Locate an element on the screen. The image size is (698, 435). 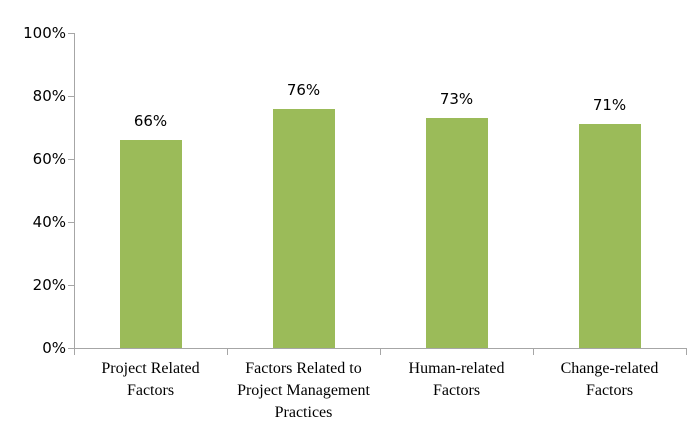
bar-value-label: 76% is located at coordinates (303, 90).